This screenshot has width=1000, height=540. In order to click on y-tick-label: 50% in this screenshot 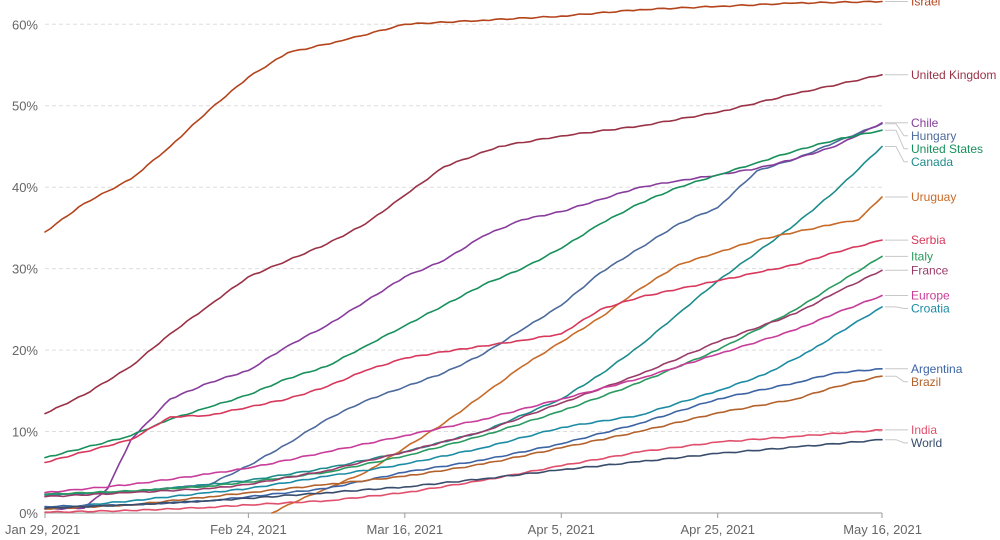, I will do `click(25, 106)`.